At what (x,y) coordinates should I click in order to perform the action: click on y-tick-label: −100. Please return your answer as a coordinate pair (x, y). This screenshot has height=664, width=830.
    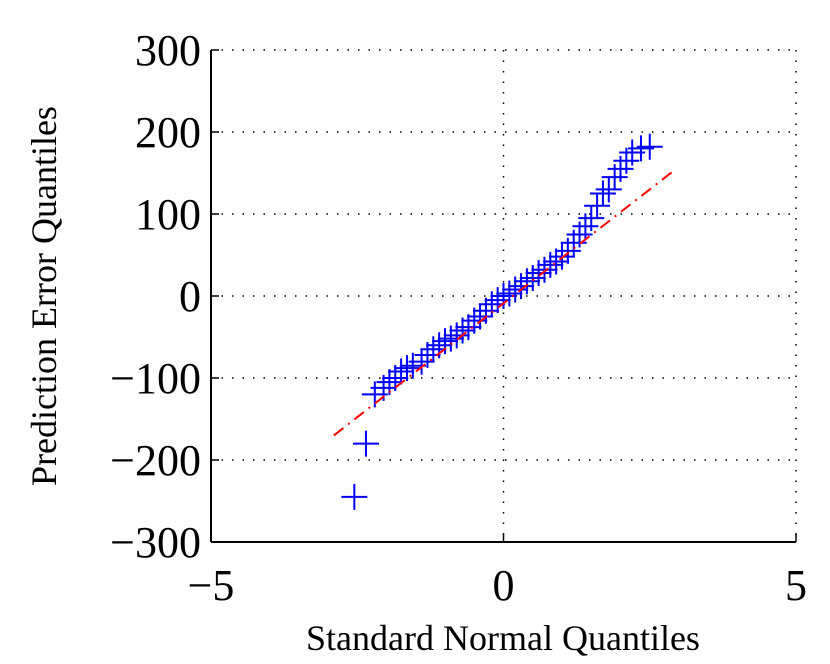
    Looking at the image, I should click on (155, 378).